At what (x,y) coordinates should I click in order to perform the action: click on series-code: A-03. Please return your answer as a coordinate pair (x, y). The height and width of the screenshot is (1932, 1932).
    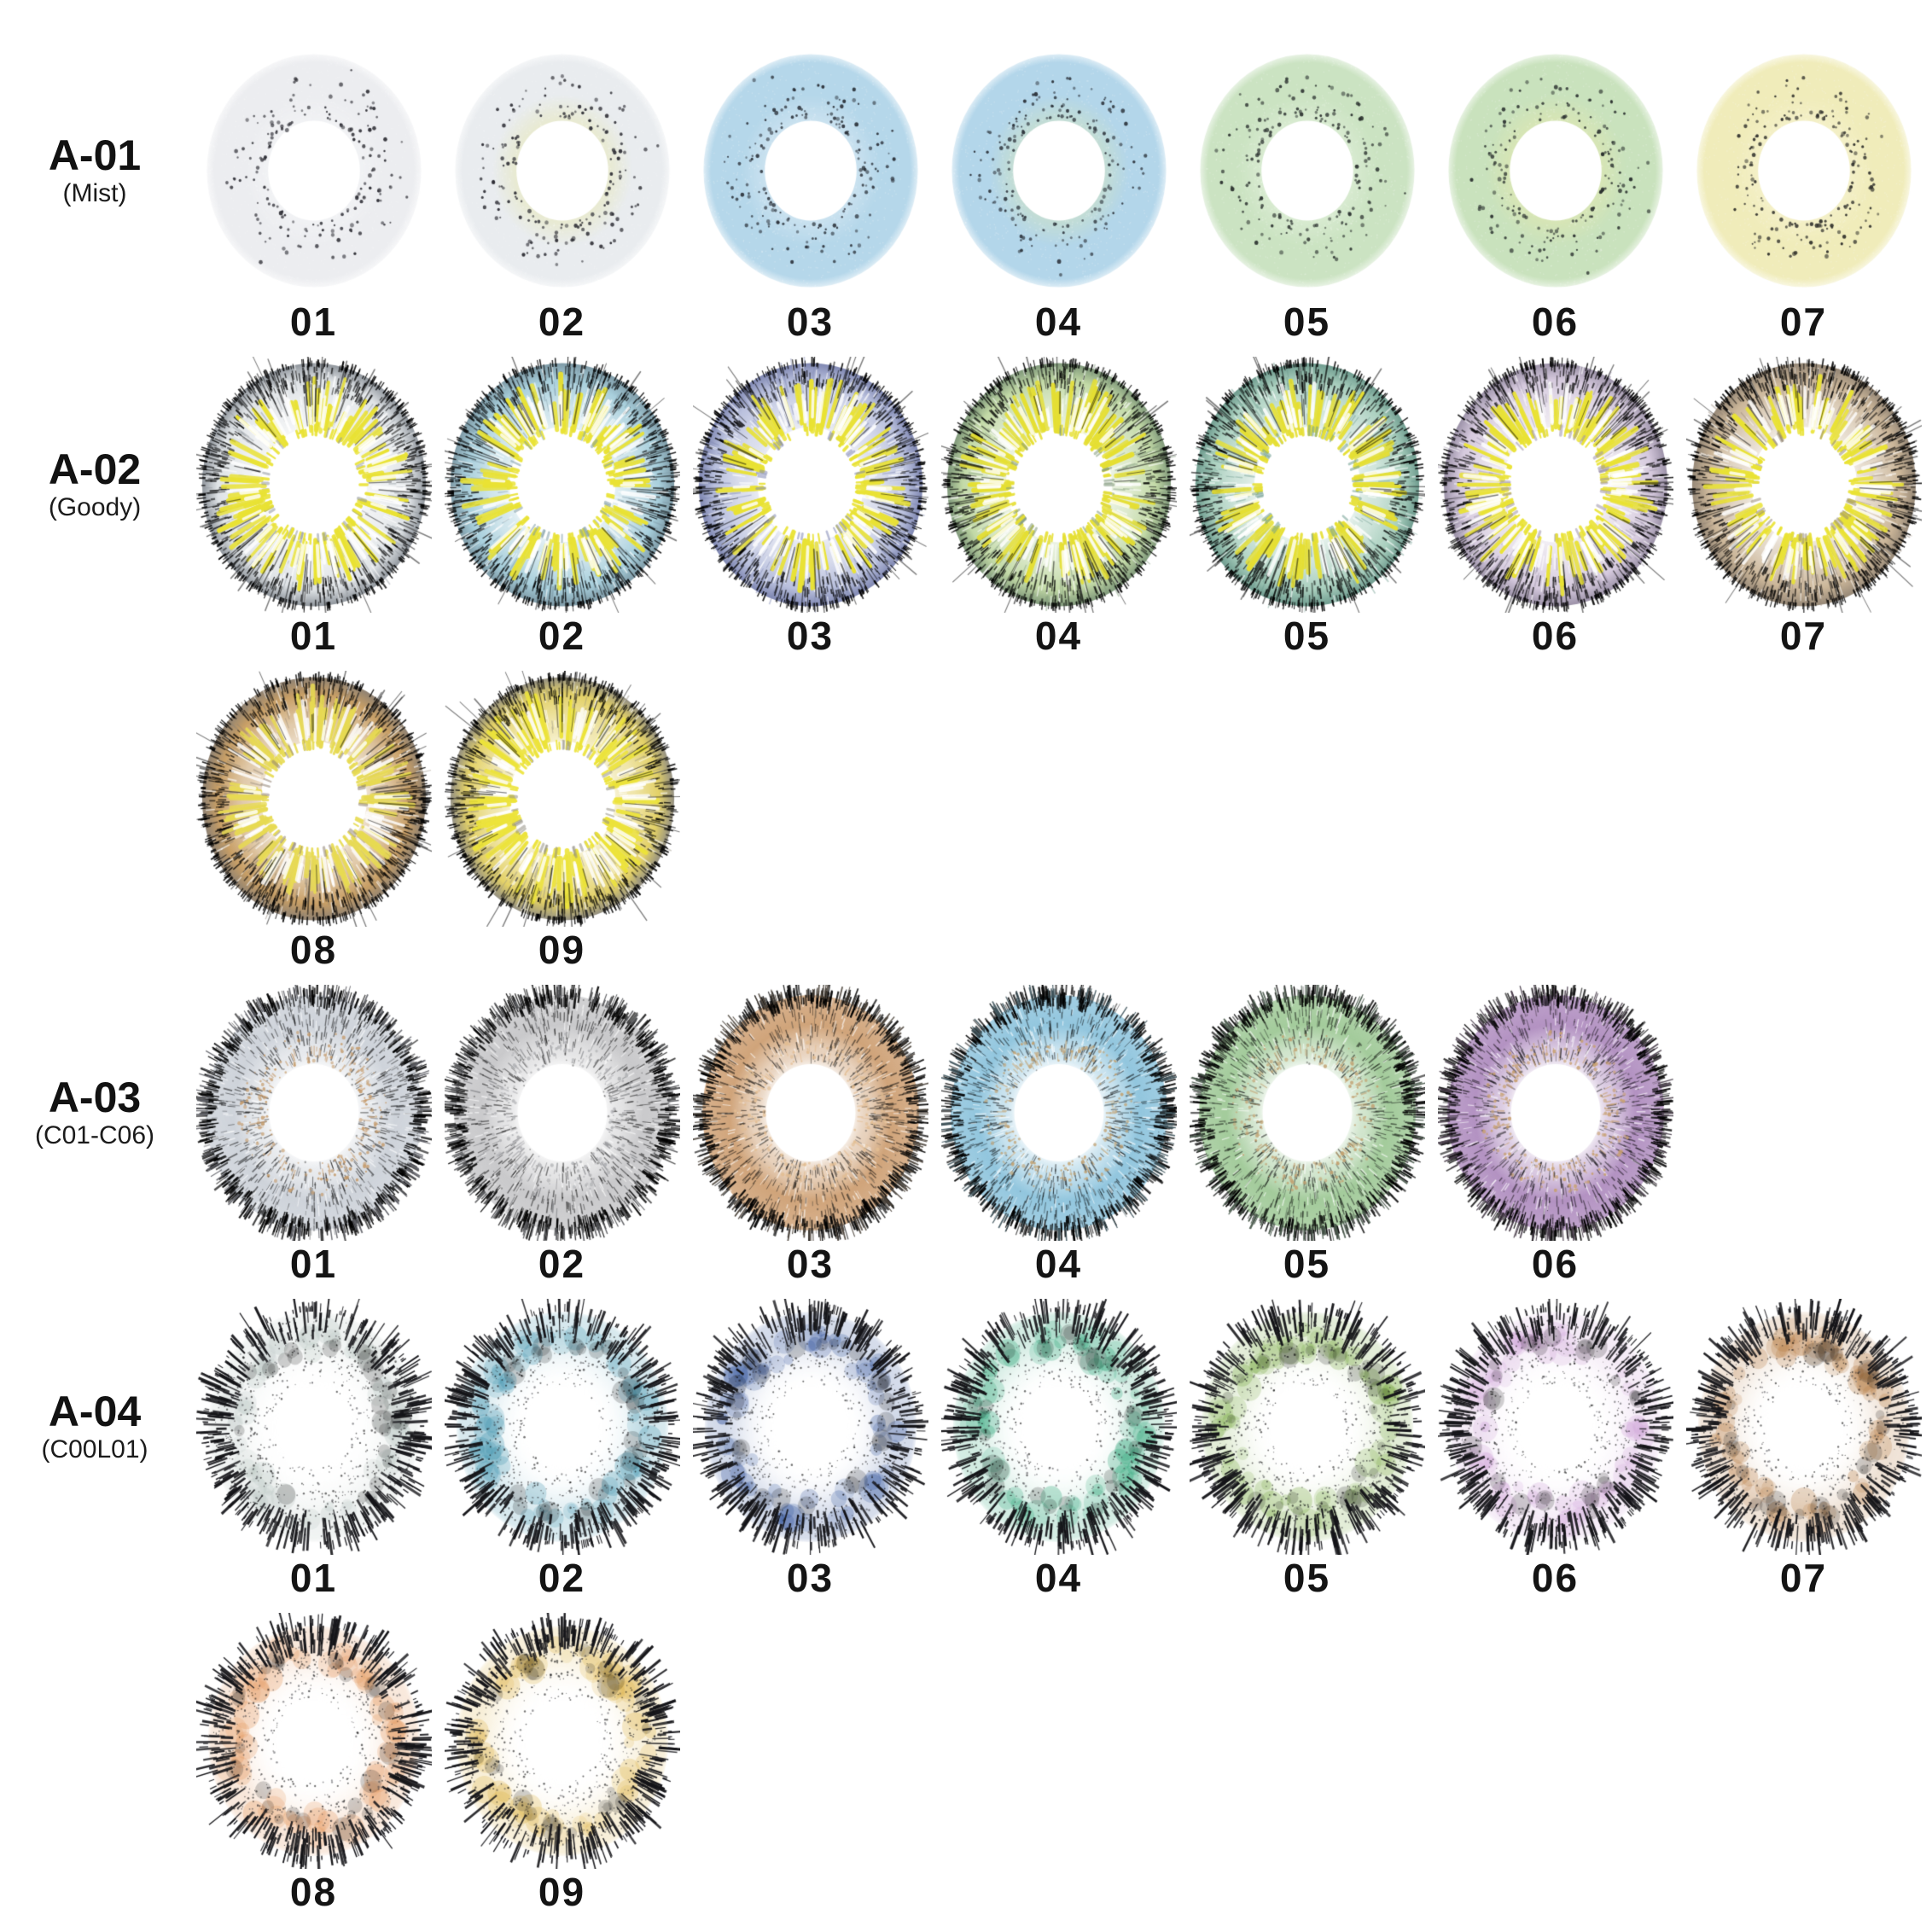
    Looking at the image, I should click on (95, 1097).